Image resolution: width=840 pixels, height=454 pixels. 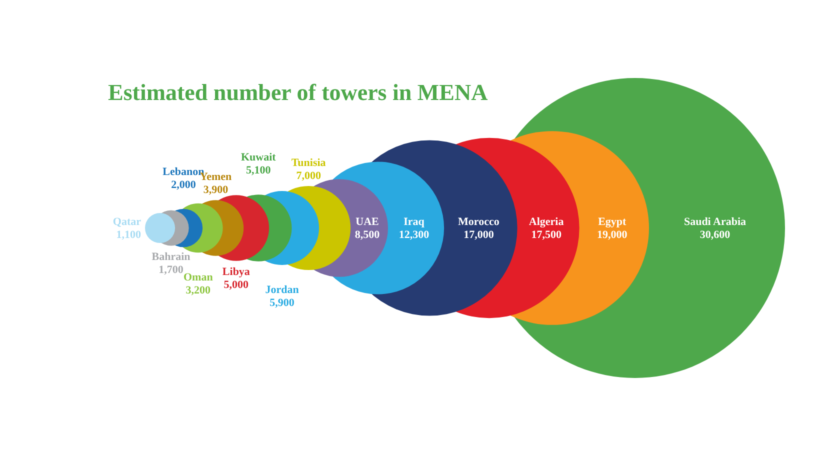 I want to click on data-label: 5,100, so click(x=259, y=170).